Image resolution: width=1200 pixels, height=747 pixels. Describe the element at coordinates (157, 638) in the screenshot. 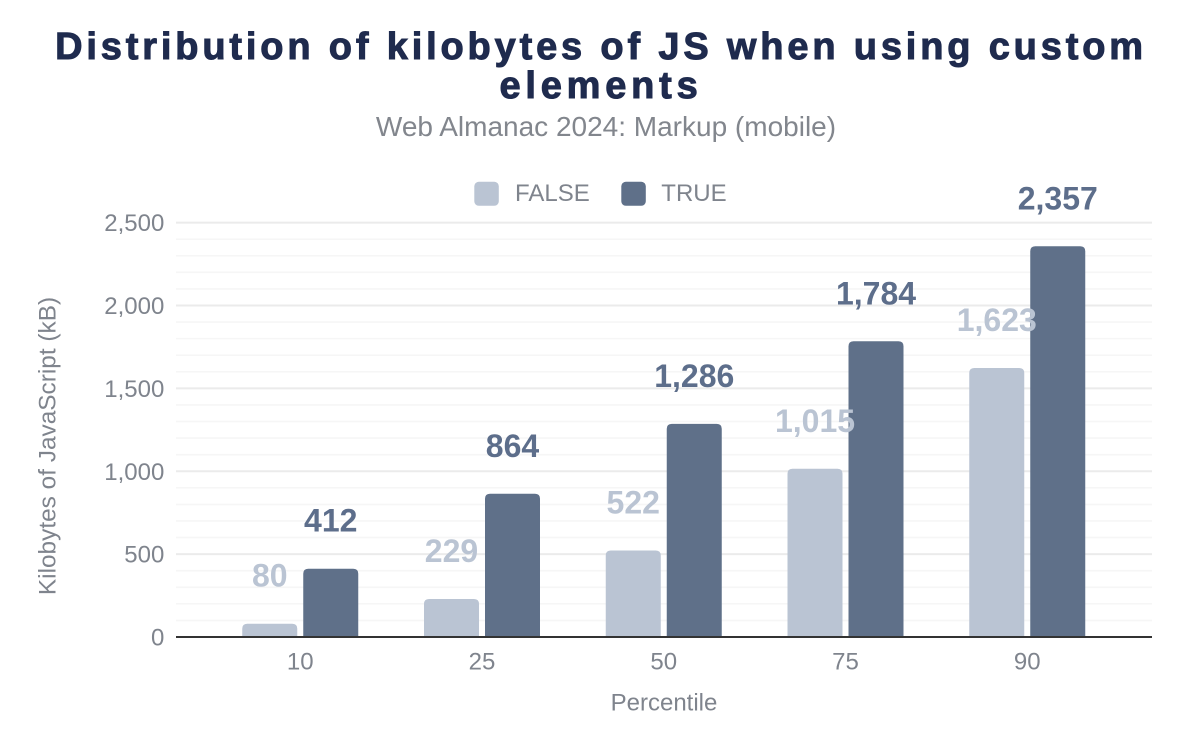

I see `svg-text: 0` at that location.